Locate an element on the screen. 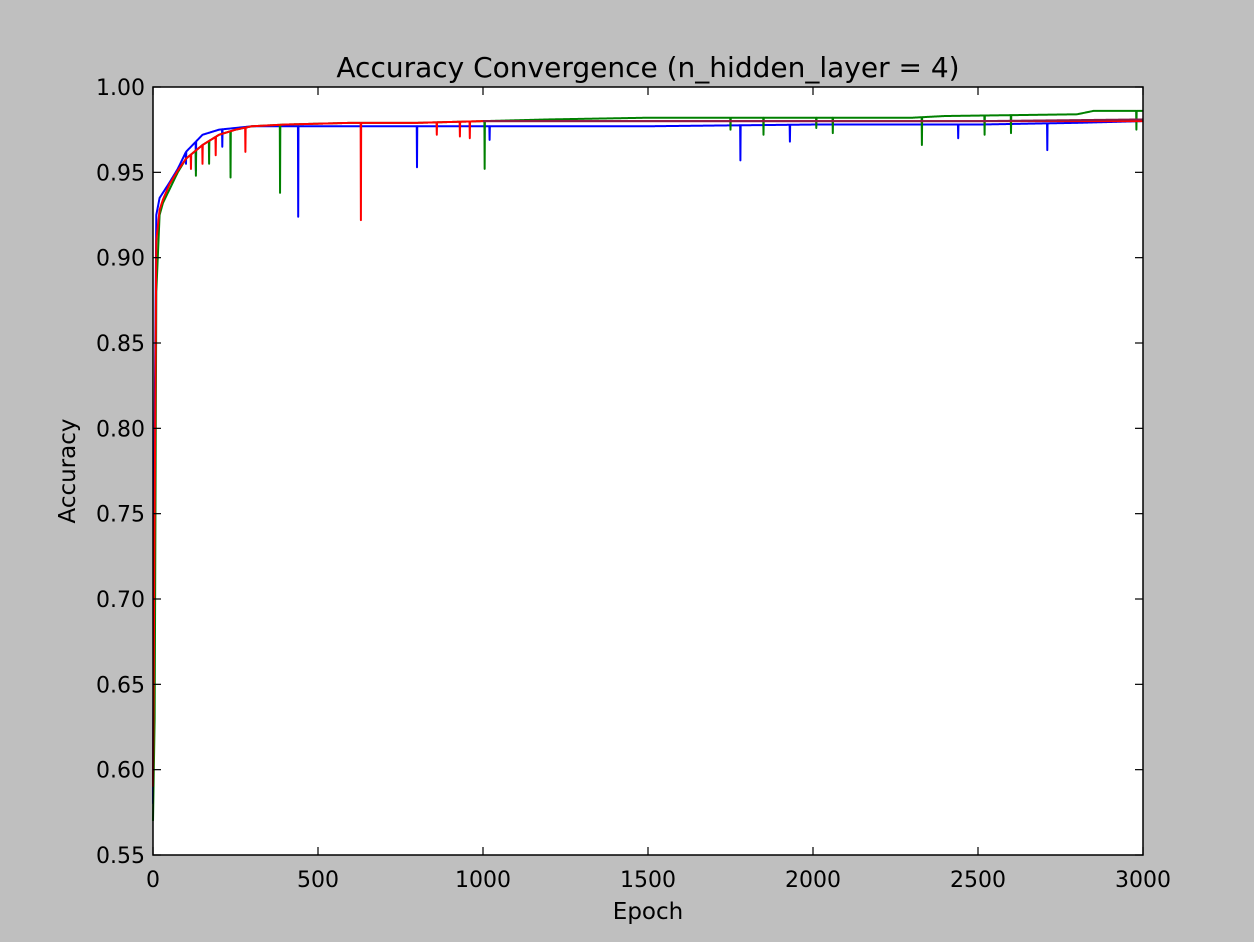 Image resolution: width=1254 pixels, height=942 pixels. x-tick-label: 500 is located at coordinates (318, 880).